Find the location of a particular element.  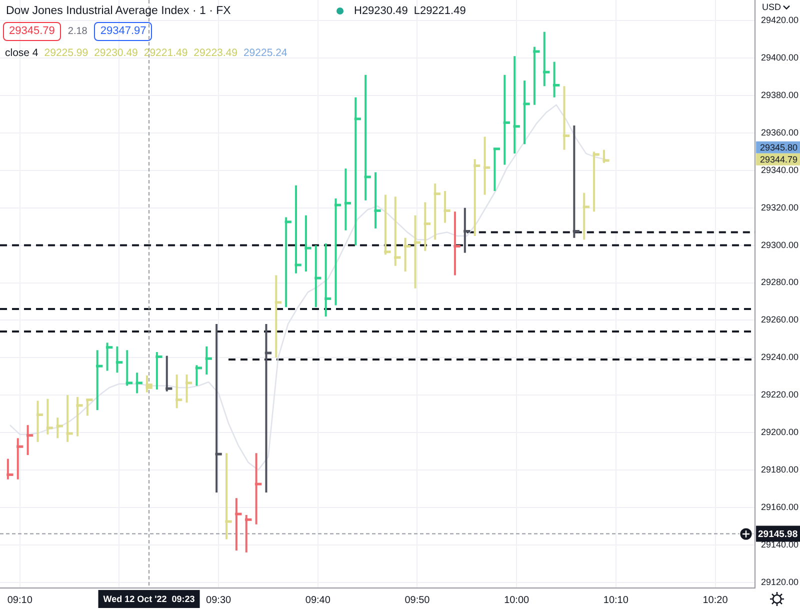

y-tick-label: 29160.00 is located at coordinates (780, 507).